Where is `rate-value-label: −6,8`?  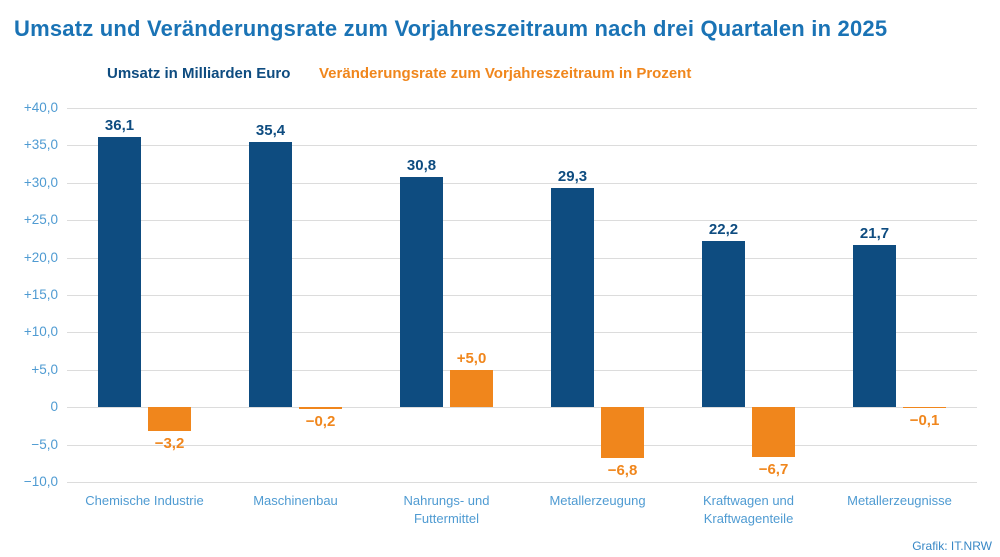
rate-value-label: −6,8 is located at coordinates (622, 471).